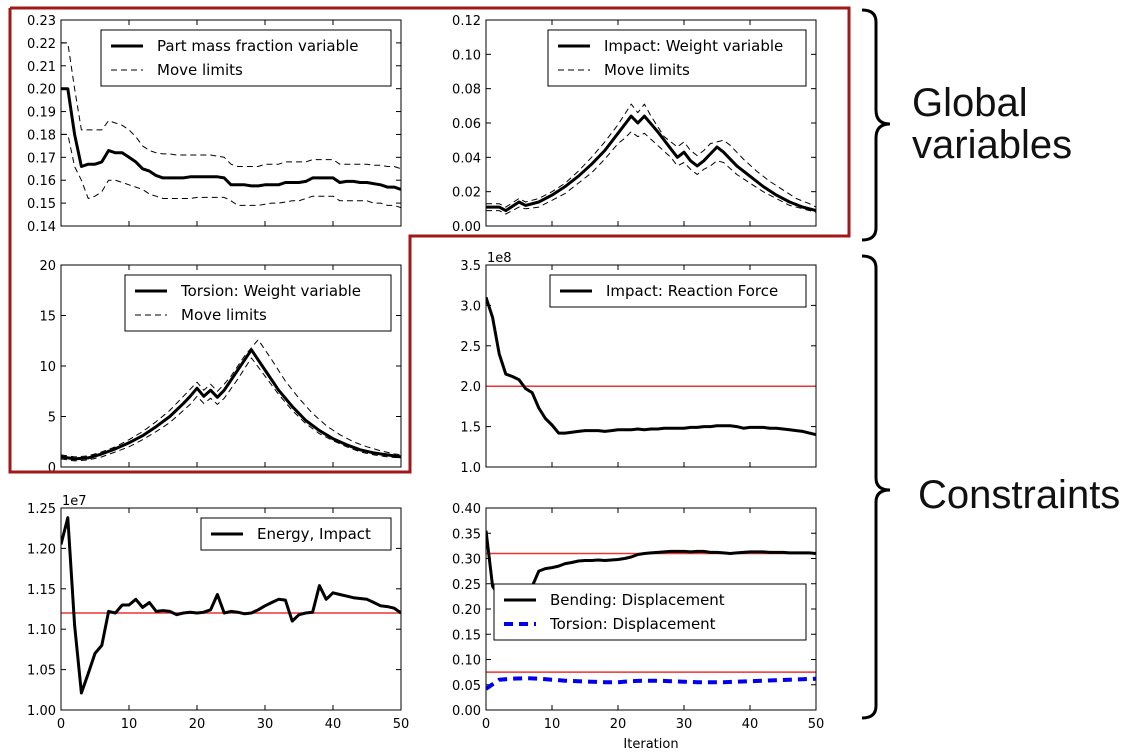  I want to click on y-tick-label: 0.40, so click(466, 509).